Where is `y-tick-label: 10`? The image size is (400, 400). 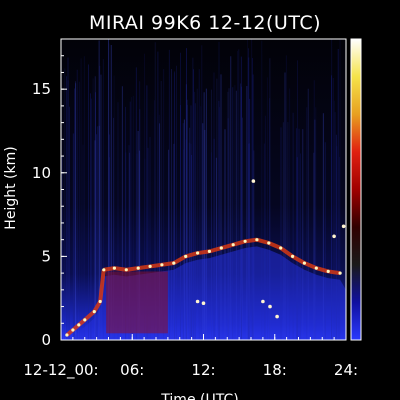 y-tick-label: 10 is located at coordinates (41, 173).